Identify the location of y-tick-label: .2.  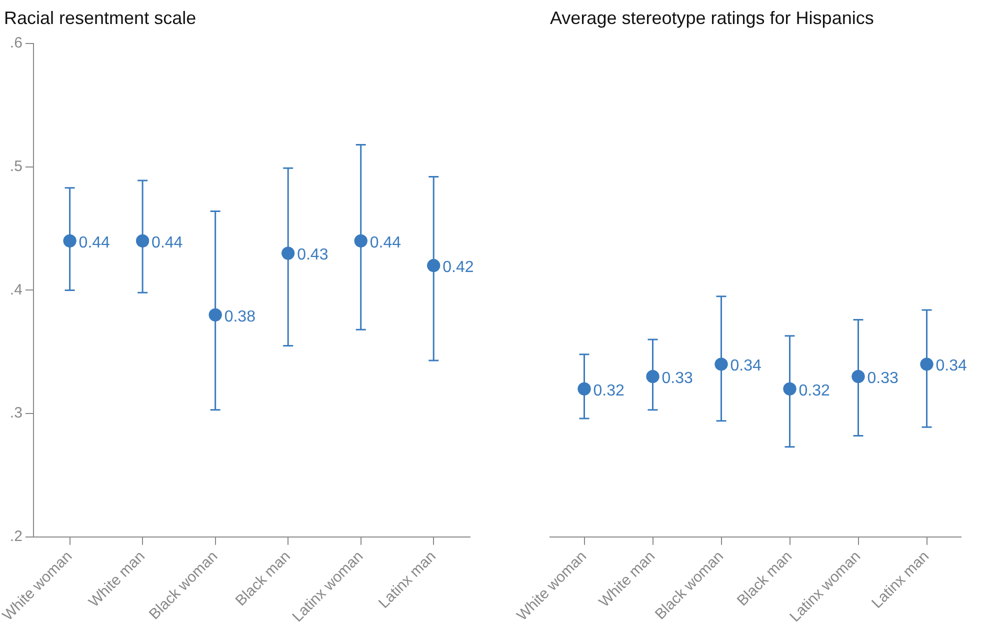
(16, 536).